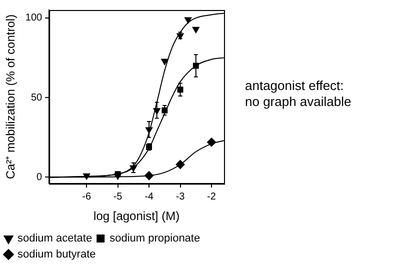 Image resolution: width=399 pixels, height=275 pixels. What do you see at coordinates (11, 97) in the screenshot?
I see `y-axis-title: Ca²⁺ mobilization (% of control)` at bounding box center [11, 97].